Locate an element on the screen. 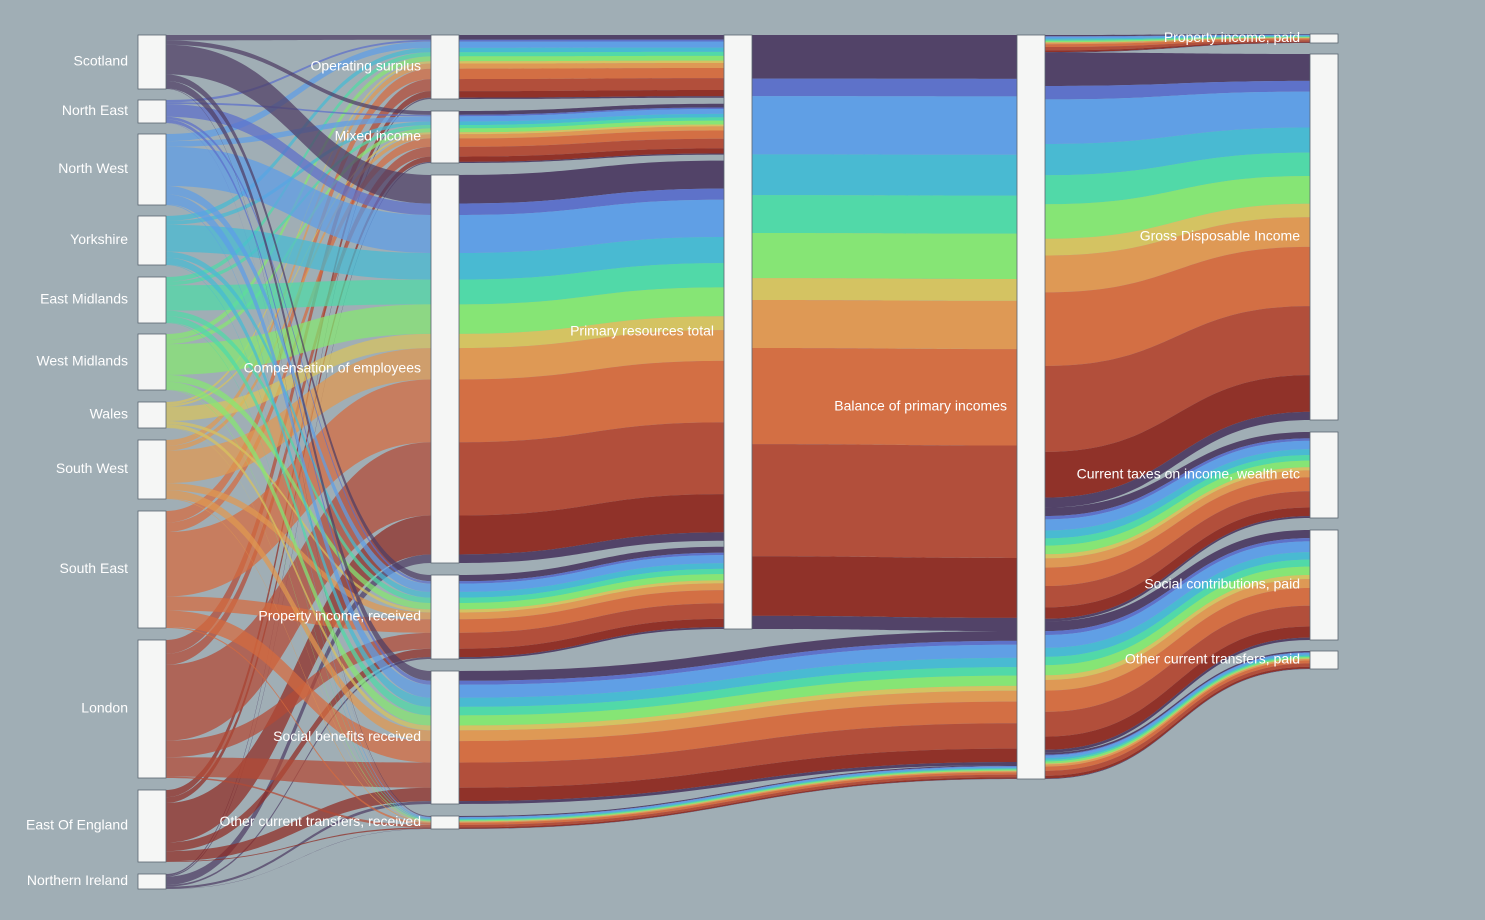  node-primary-resources-total is located at coordinates (738, 332).